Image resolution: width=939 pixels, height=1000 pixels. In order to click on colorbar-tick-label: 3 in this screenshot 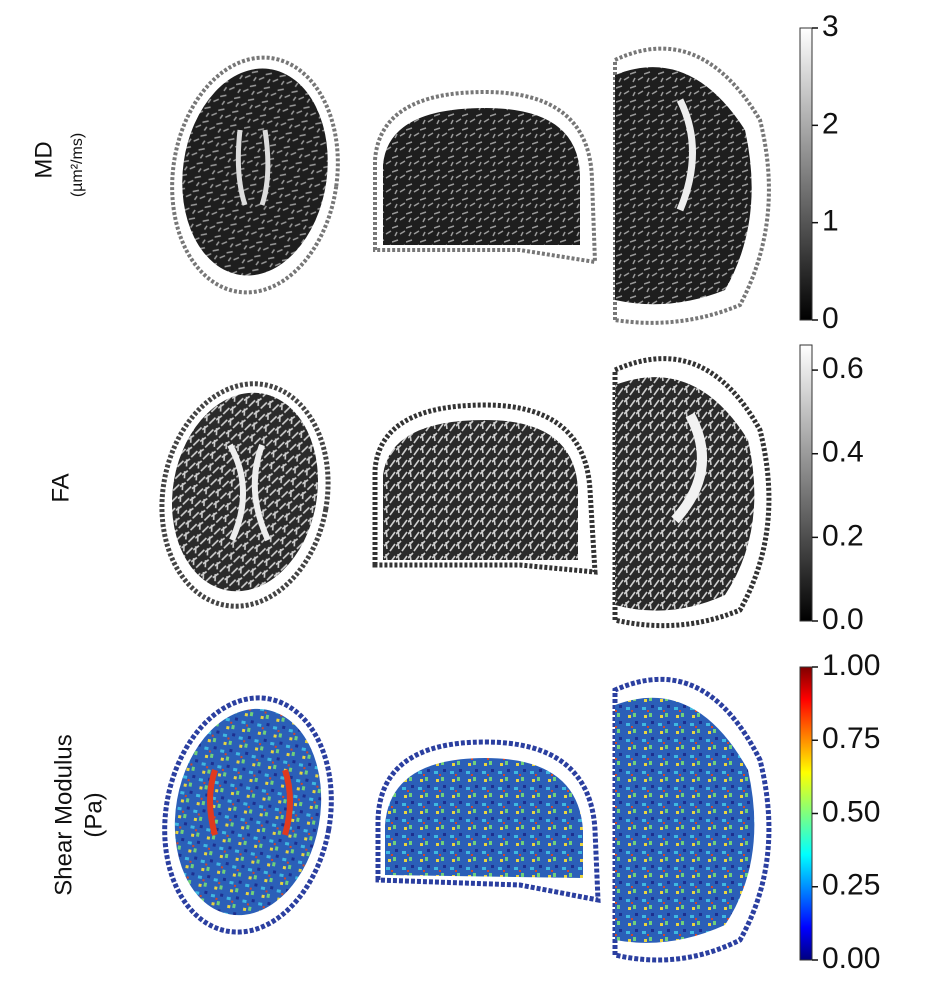, I will do `click(830, 26)`.